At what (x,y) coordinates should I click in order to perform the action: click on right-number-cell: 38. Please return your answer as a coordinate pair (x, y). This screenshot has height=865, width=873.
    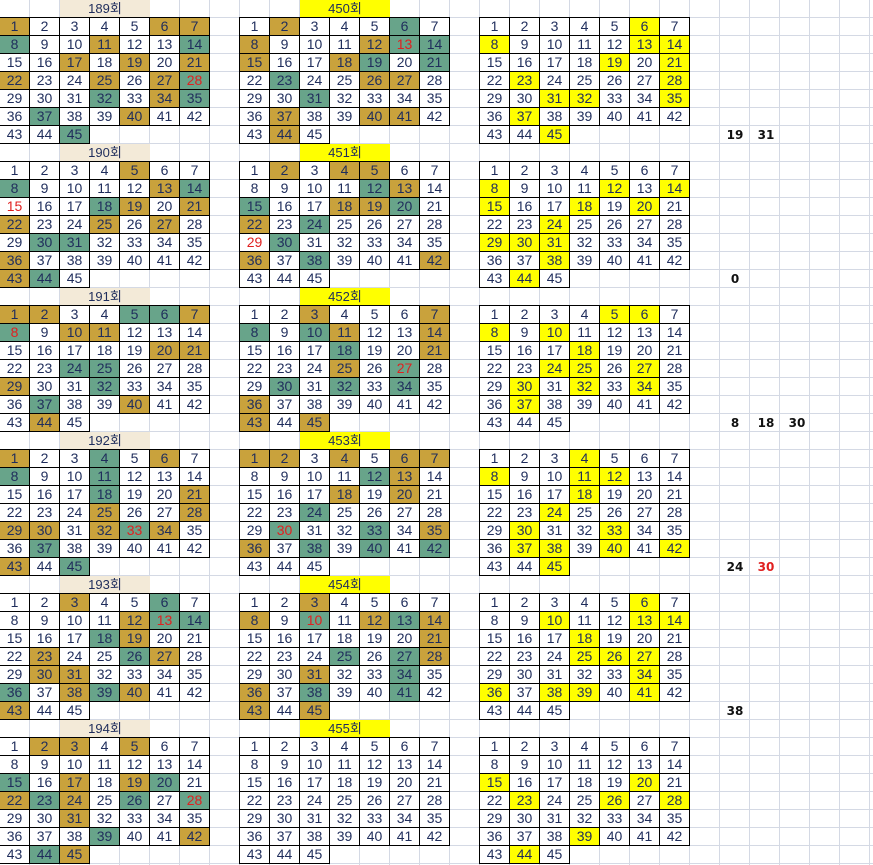
    Looking at the image, I should click on (554, 260).